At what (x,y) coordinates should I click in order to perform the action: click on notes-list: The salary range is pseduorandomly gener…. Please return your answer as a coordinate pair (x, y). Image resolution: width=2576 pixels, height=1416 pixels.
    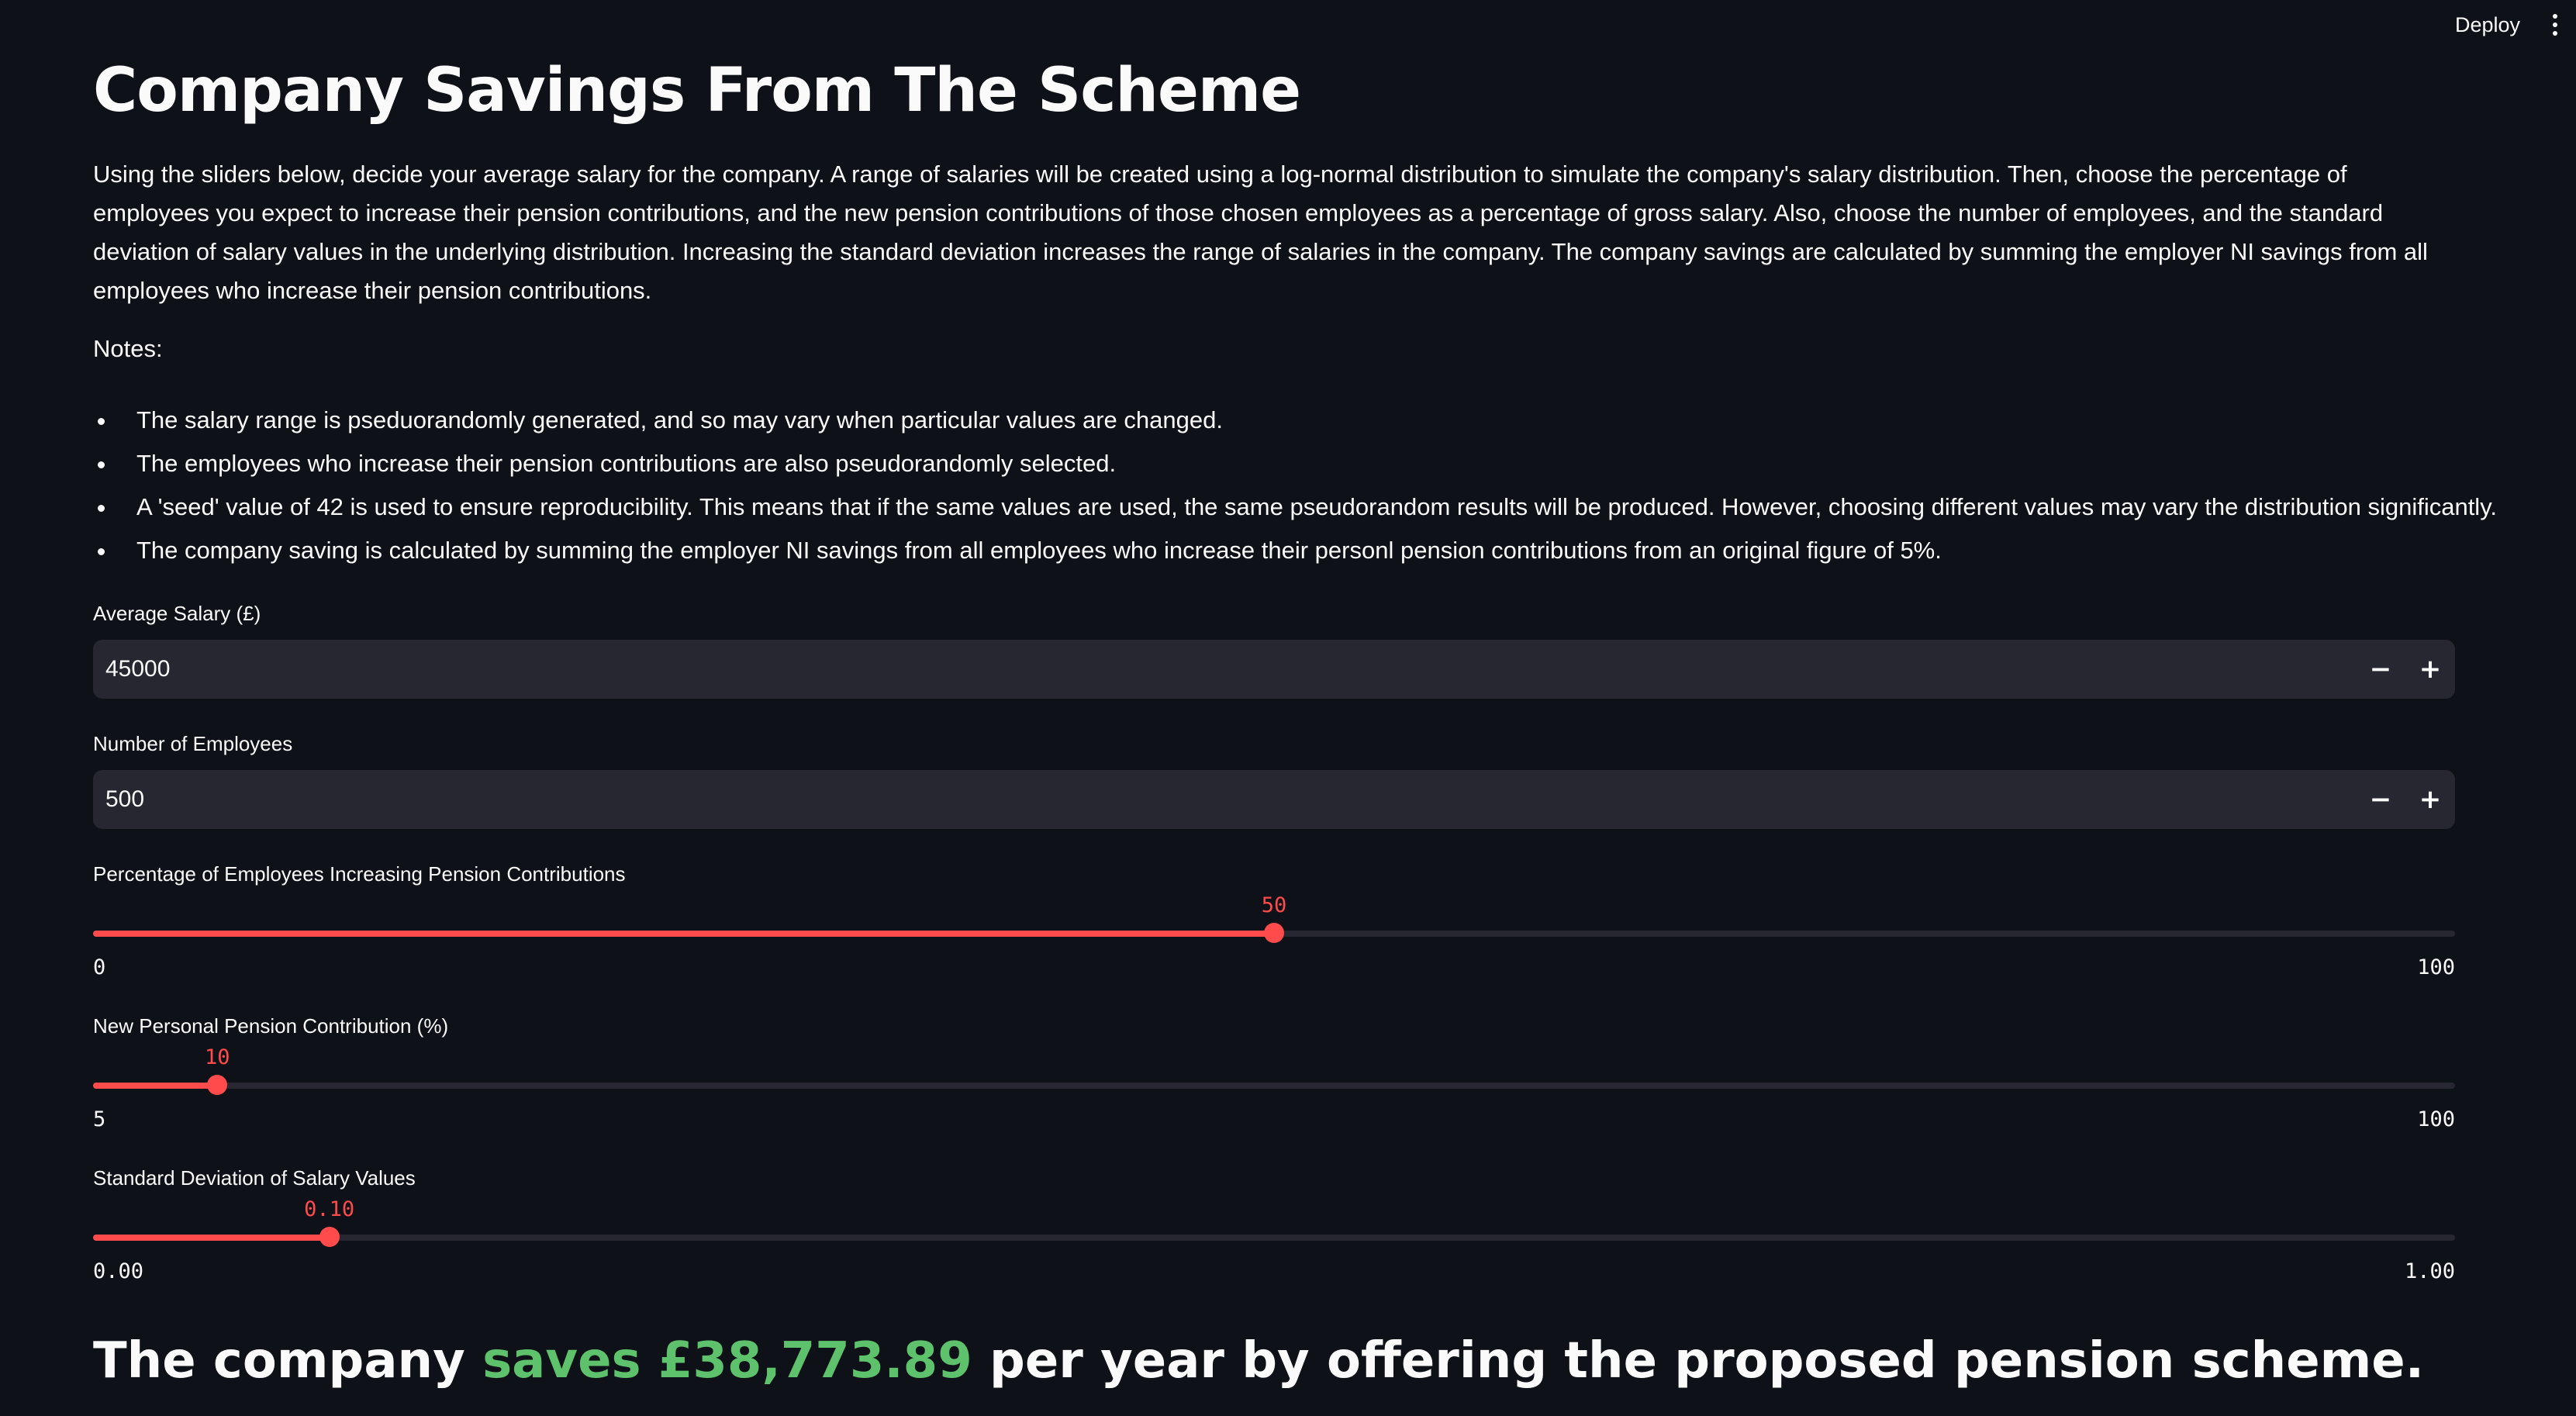
    Looking at the image, I should click on (1295, 485).